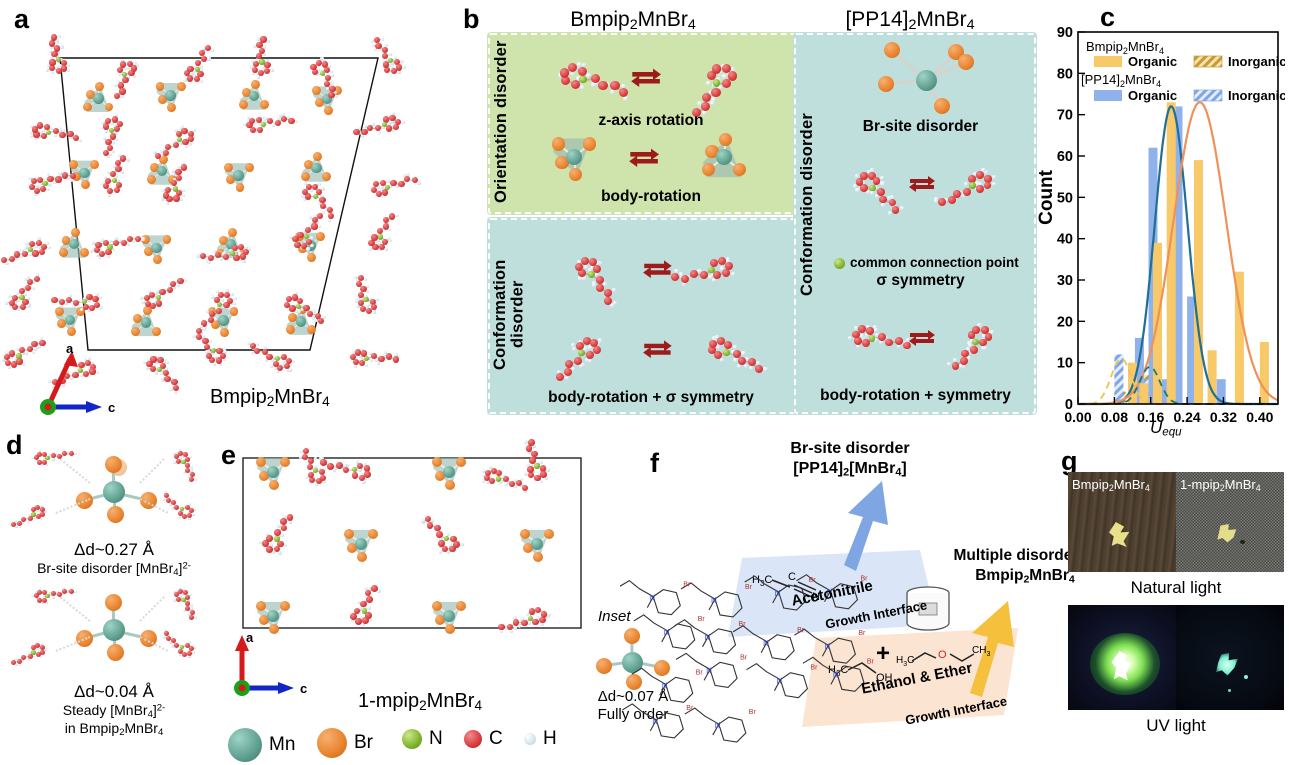 The width and height of the screenshot is (1289, 765). I want to click on atom-color-legend: Mn Br N C H, so click(438, 745).